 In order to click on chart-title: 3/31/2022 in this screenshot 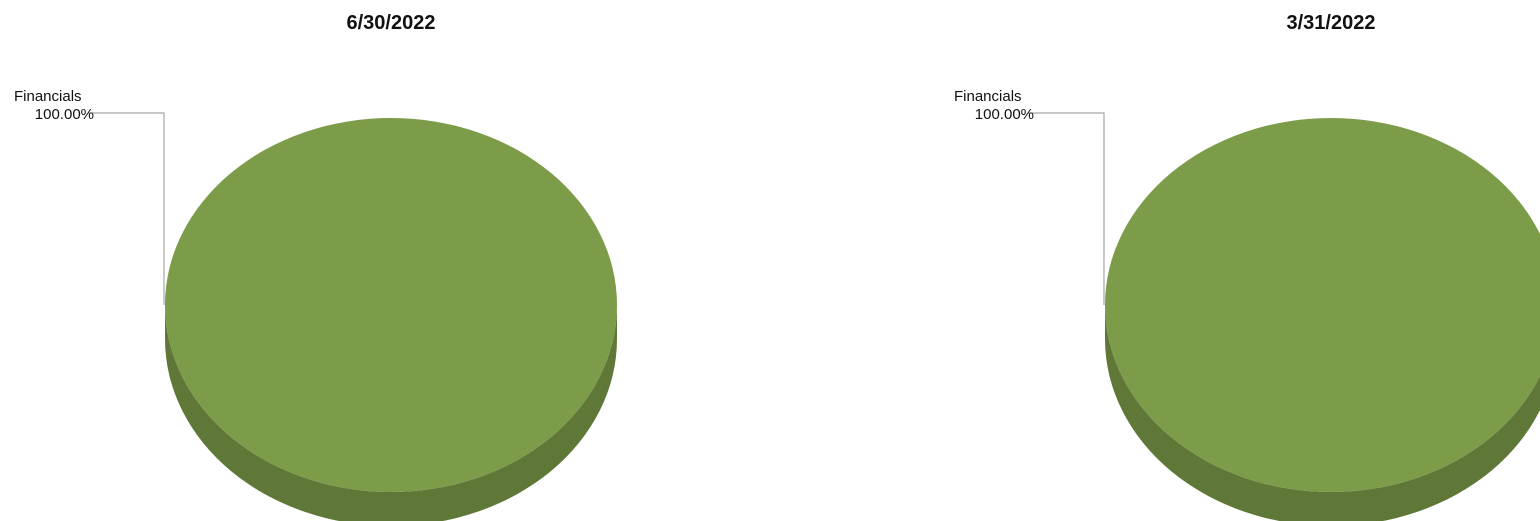, I will do `click(1331, 23)`.